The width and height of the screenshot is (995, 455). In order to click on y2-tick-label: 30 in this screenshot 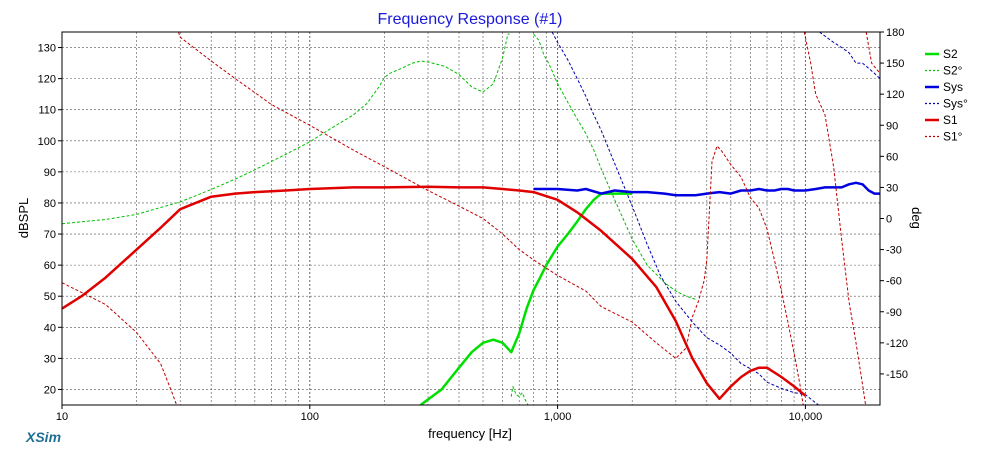, I will do `click(892, 188)`.